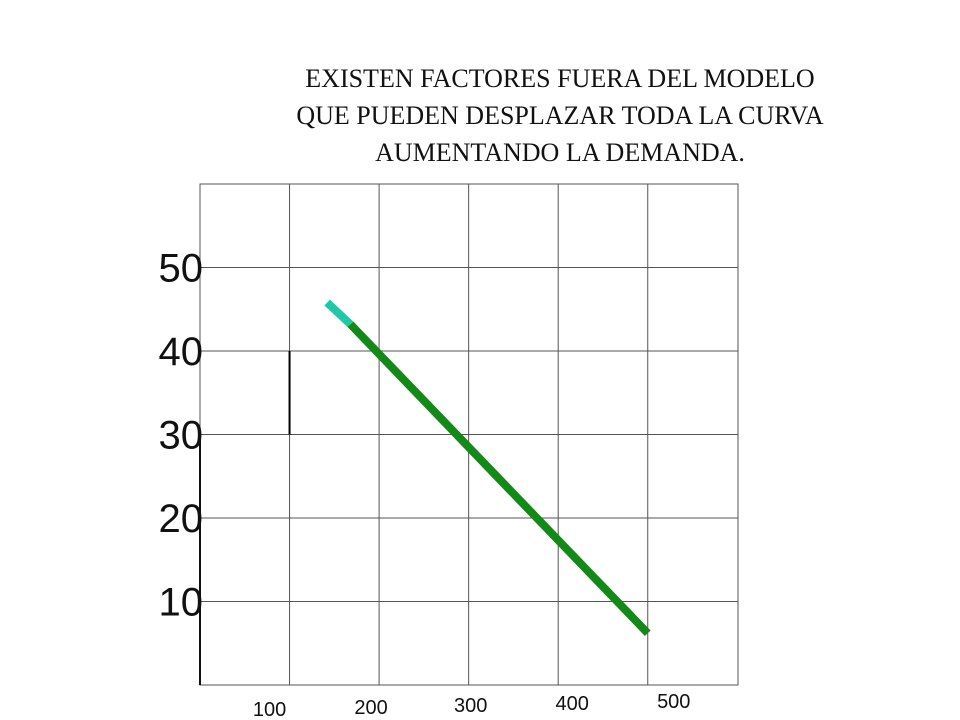 The height and width of the screenshot is (720, 960). What do you see at coordinates (572, 704) in the screenshot?
I see `x-tick-label: 400` at bounding box center [572, 704].